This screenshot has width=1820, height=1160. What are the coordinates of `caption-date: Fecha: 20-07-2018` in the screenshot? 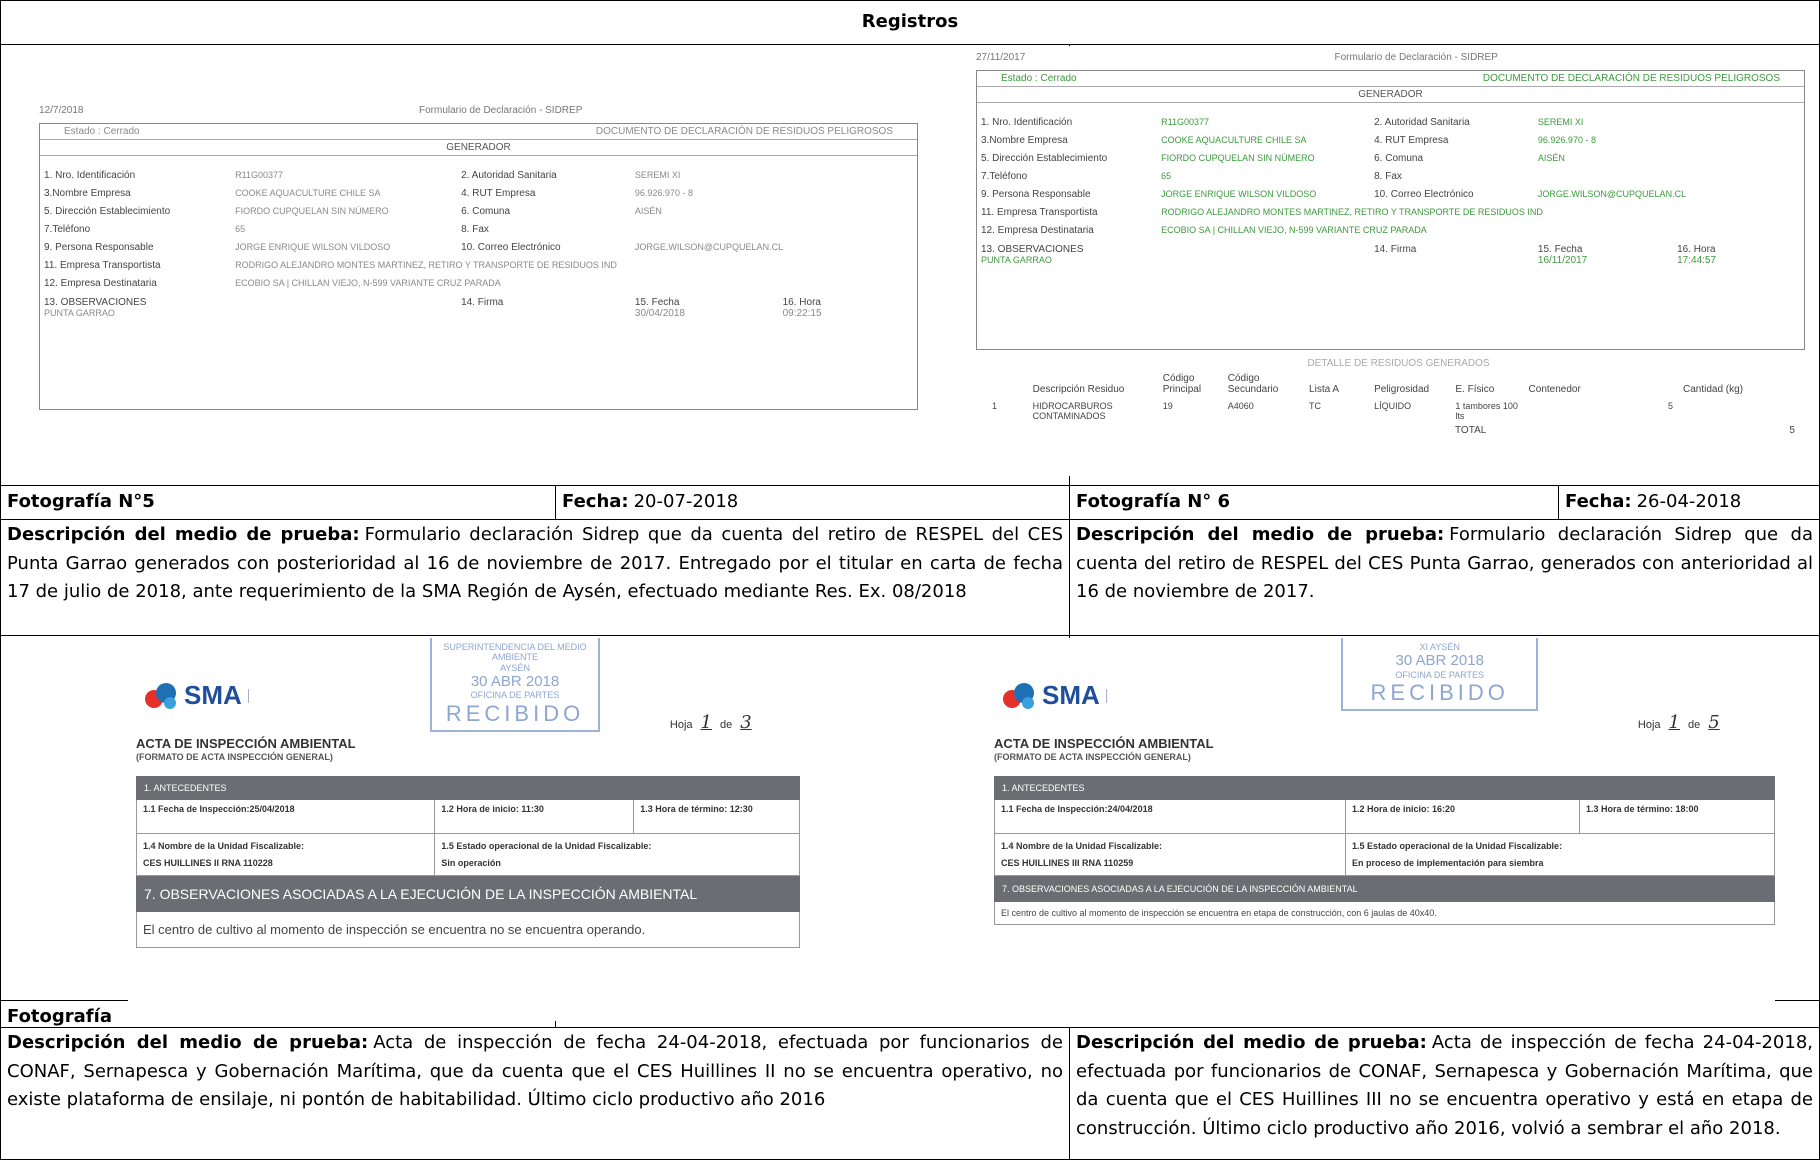 It's located at (812, 502).